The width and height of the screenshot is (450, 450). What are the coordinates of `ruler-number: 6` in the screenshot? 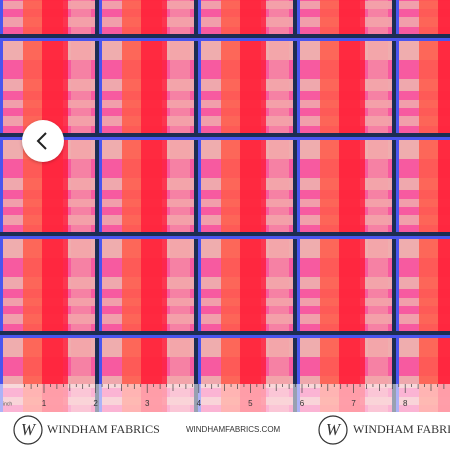 It's located at (302, 403).